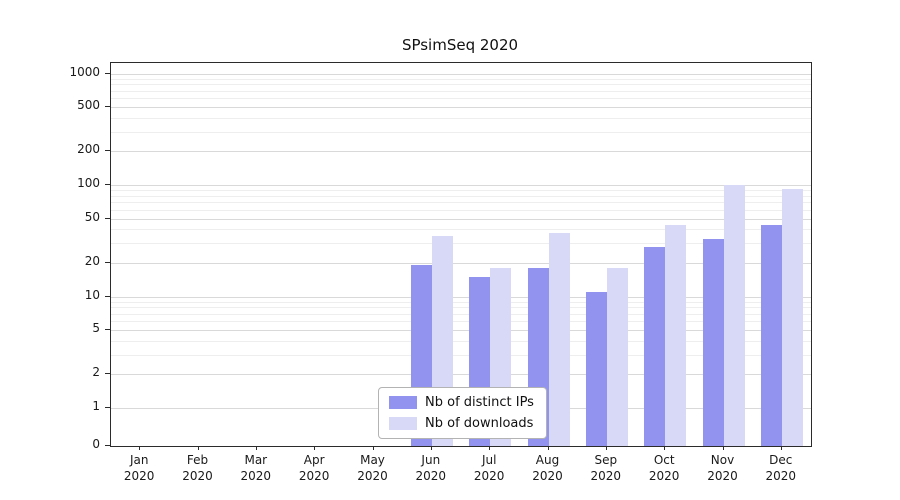  What do you see at coordinates (490, 448) in the screenshot?
I see `x-tick-mark-jul` at bounding box center [490, 448].